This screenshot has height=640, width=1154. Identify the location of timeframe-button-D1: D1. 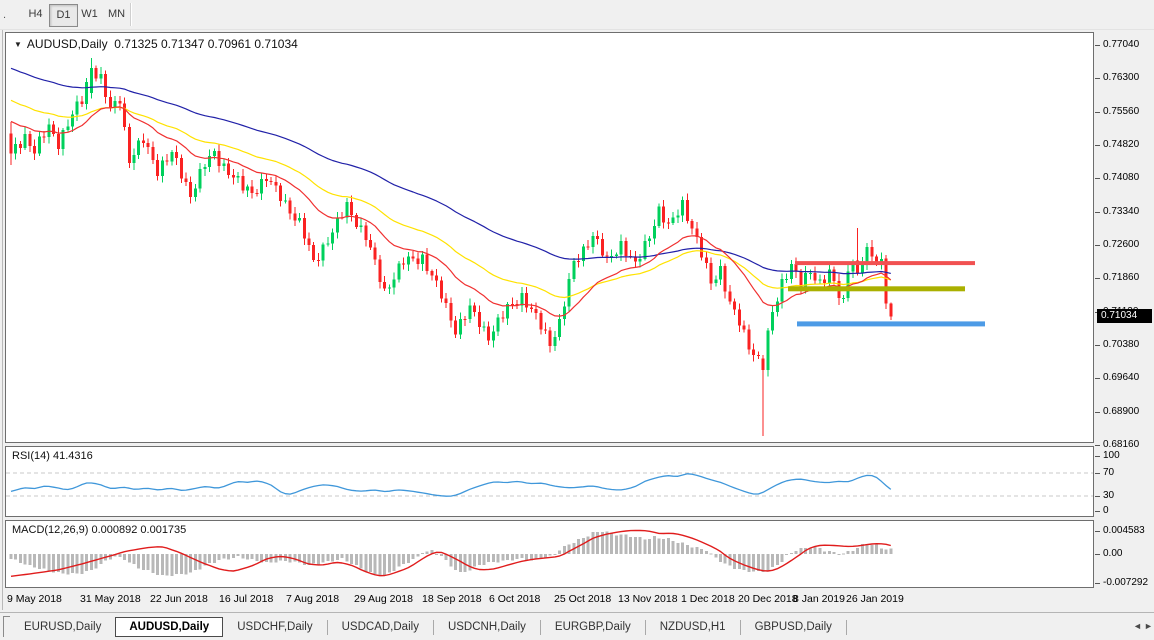
(63, 15).